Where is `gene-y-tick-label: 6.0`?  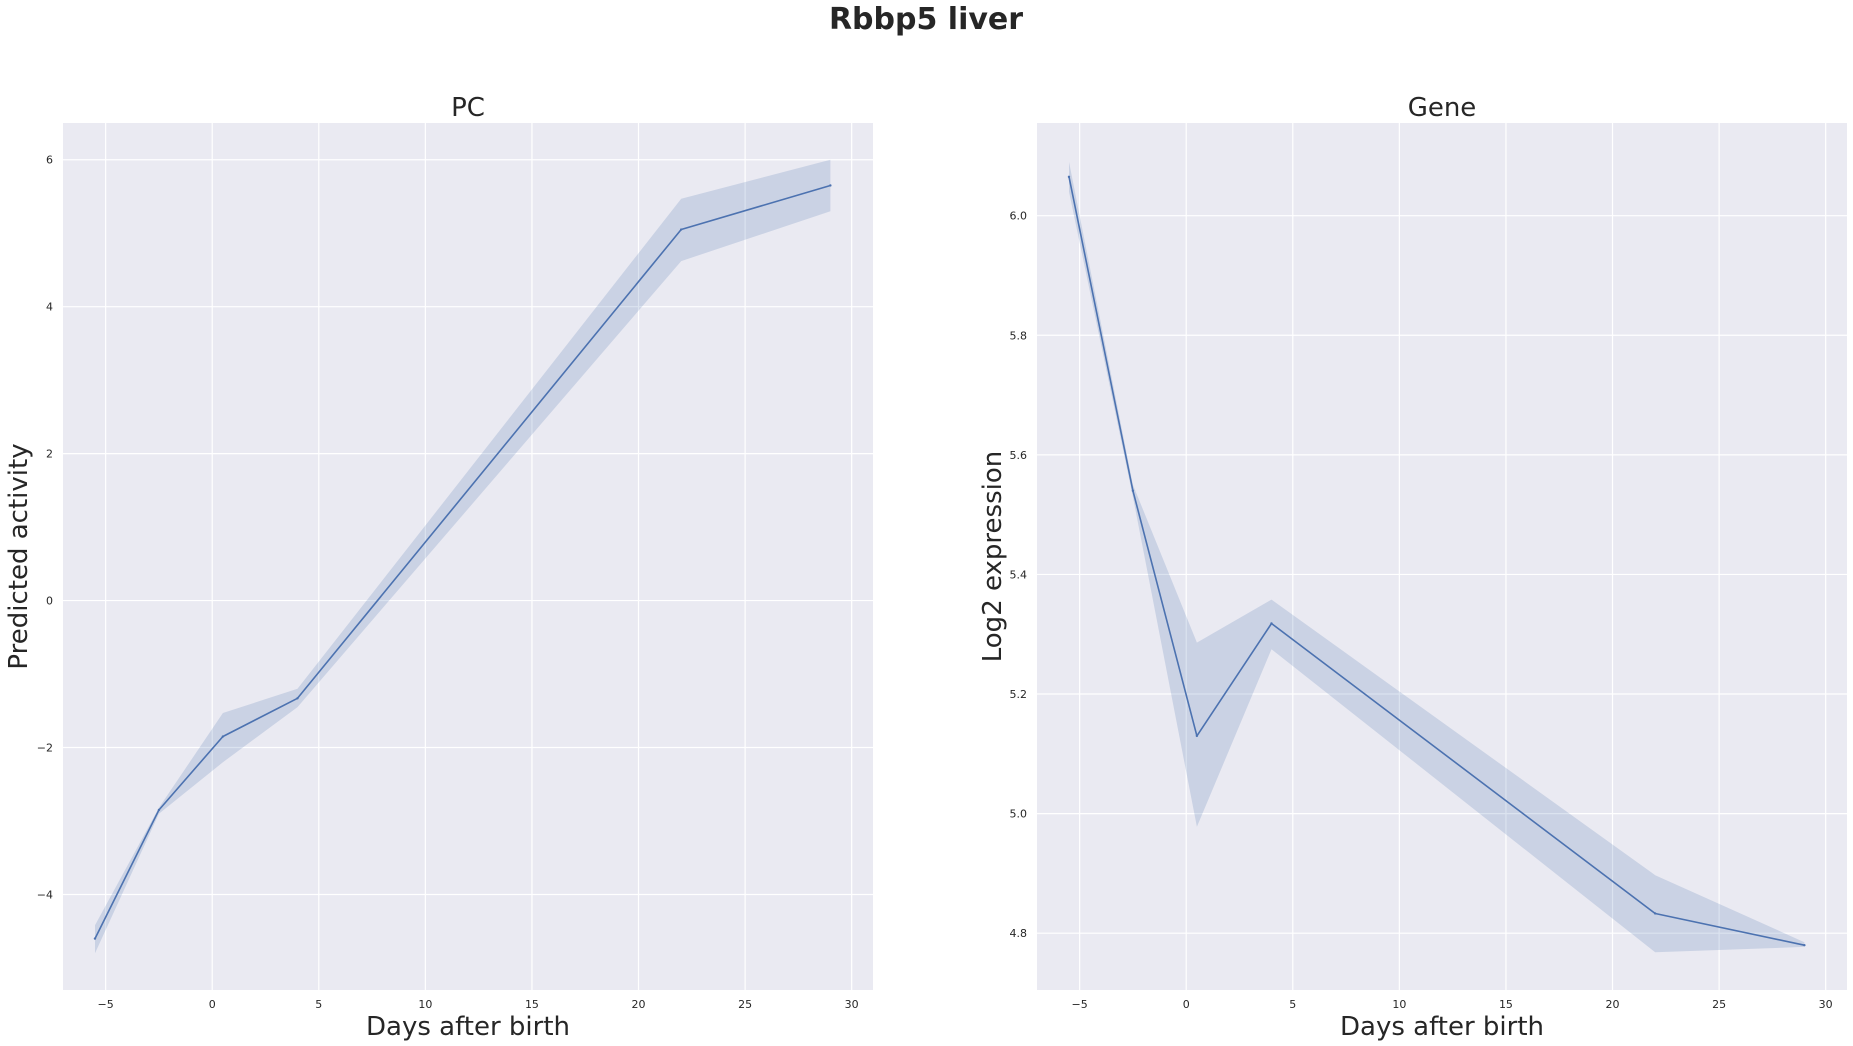 gene-y-tick-label: 6.0 is located at coordinates (1019, 216).